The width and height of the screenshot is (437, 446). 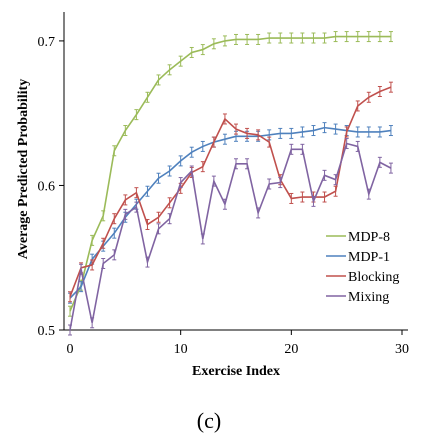 I want to click on legend-label: Mixing, so click(x=368, y=297).